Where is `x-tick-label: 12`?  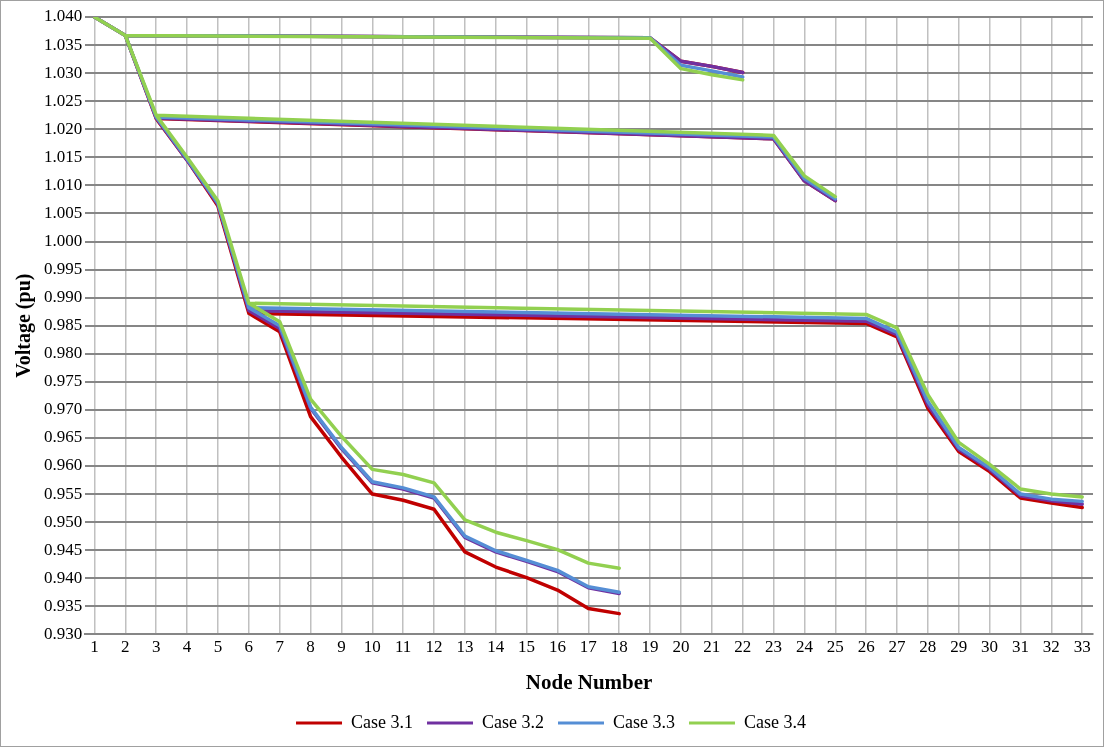
x-tick-label: 12 is located at coordinates (434, 647).